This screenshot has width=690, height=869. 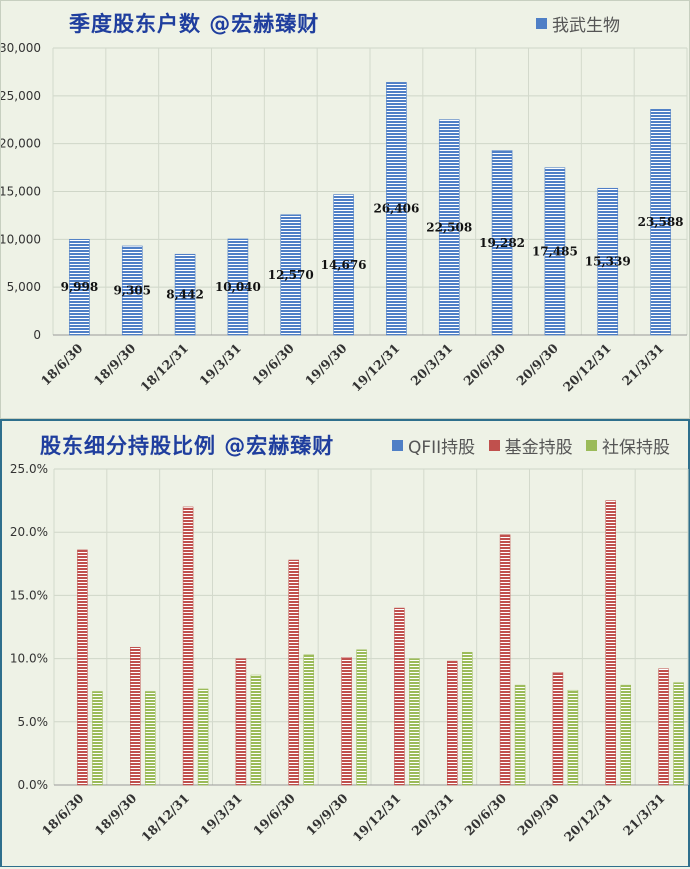 I want to click on y-tick-label: 20.0%, so click(x=29, y=532).